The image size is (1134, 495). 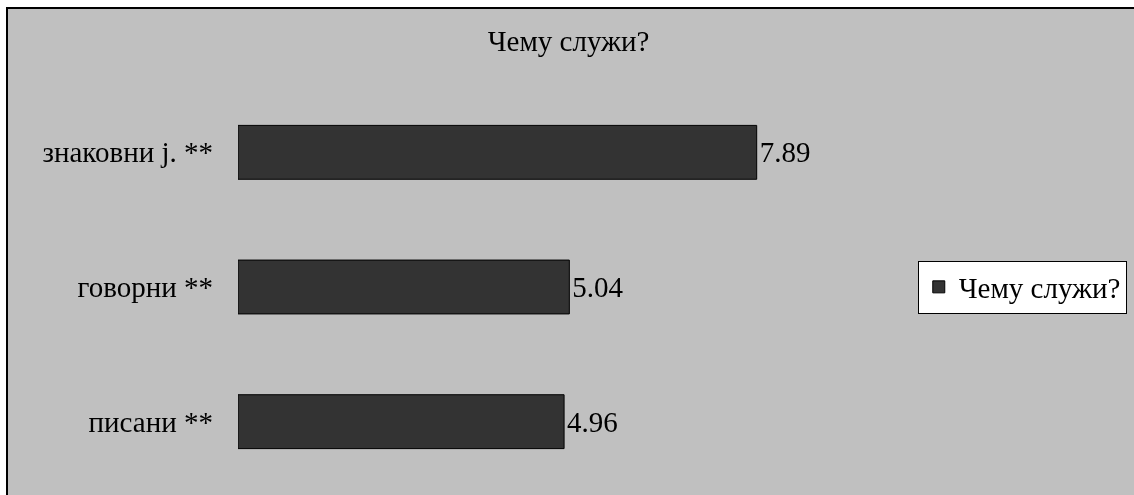 I want to click on legend-label: Чему служи?, so click(x=1039, y=288).